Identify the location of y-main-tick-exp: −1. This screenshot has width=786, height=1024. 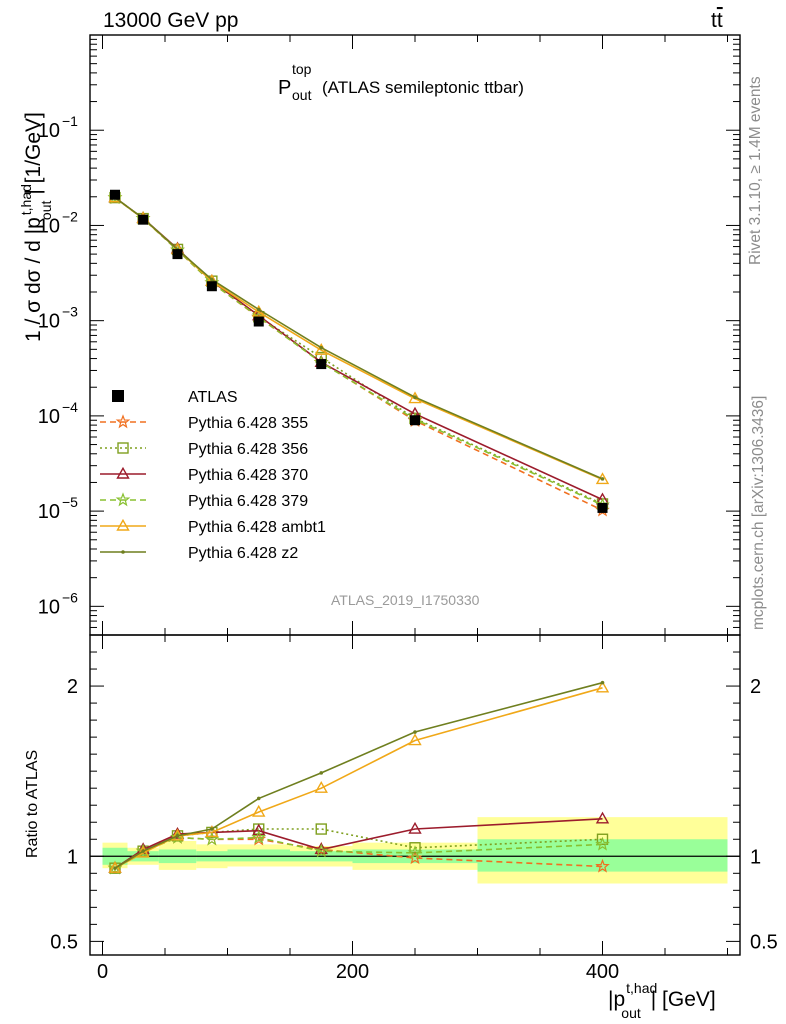
(70, 121).